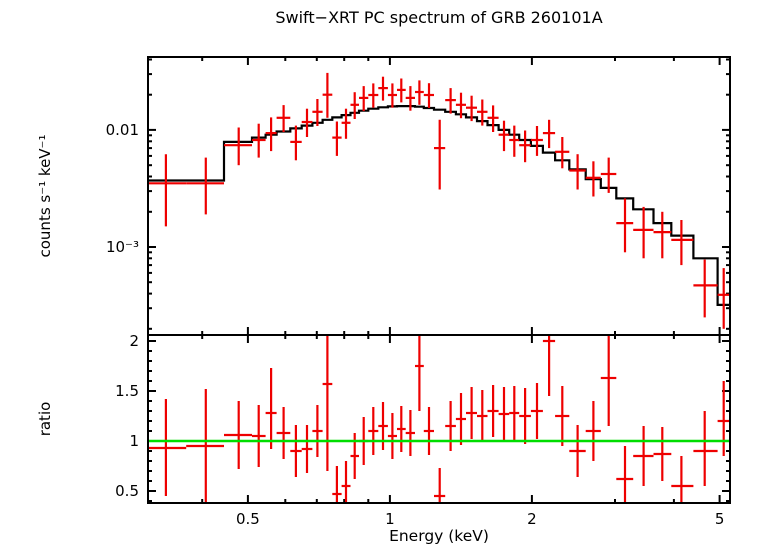 The height and width of the screenshot is (556, 758). I want to click on chart-title: Swift−XRT PC spectrum of GRB 260101A, so click(439, 17).